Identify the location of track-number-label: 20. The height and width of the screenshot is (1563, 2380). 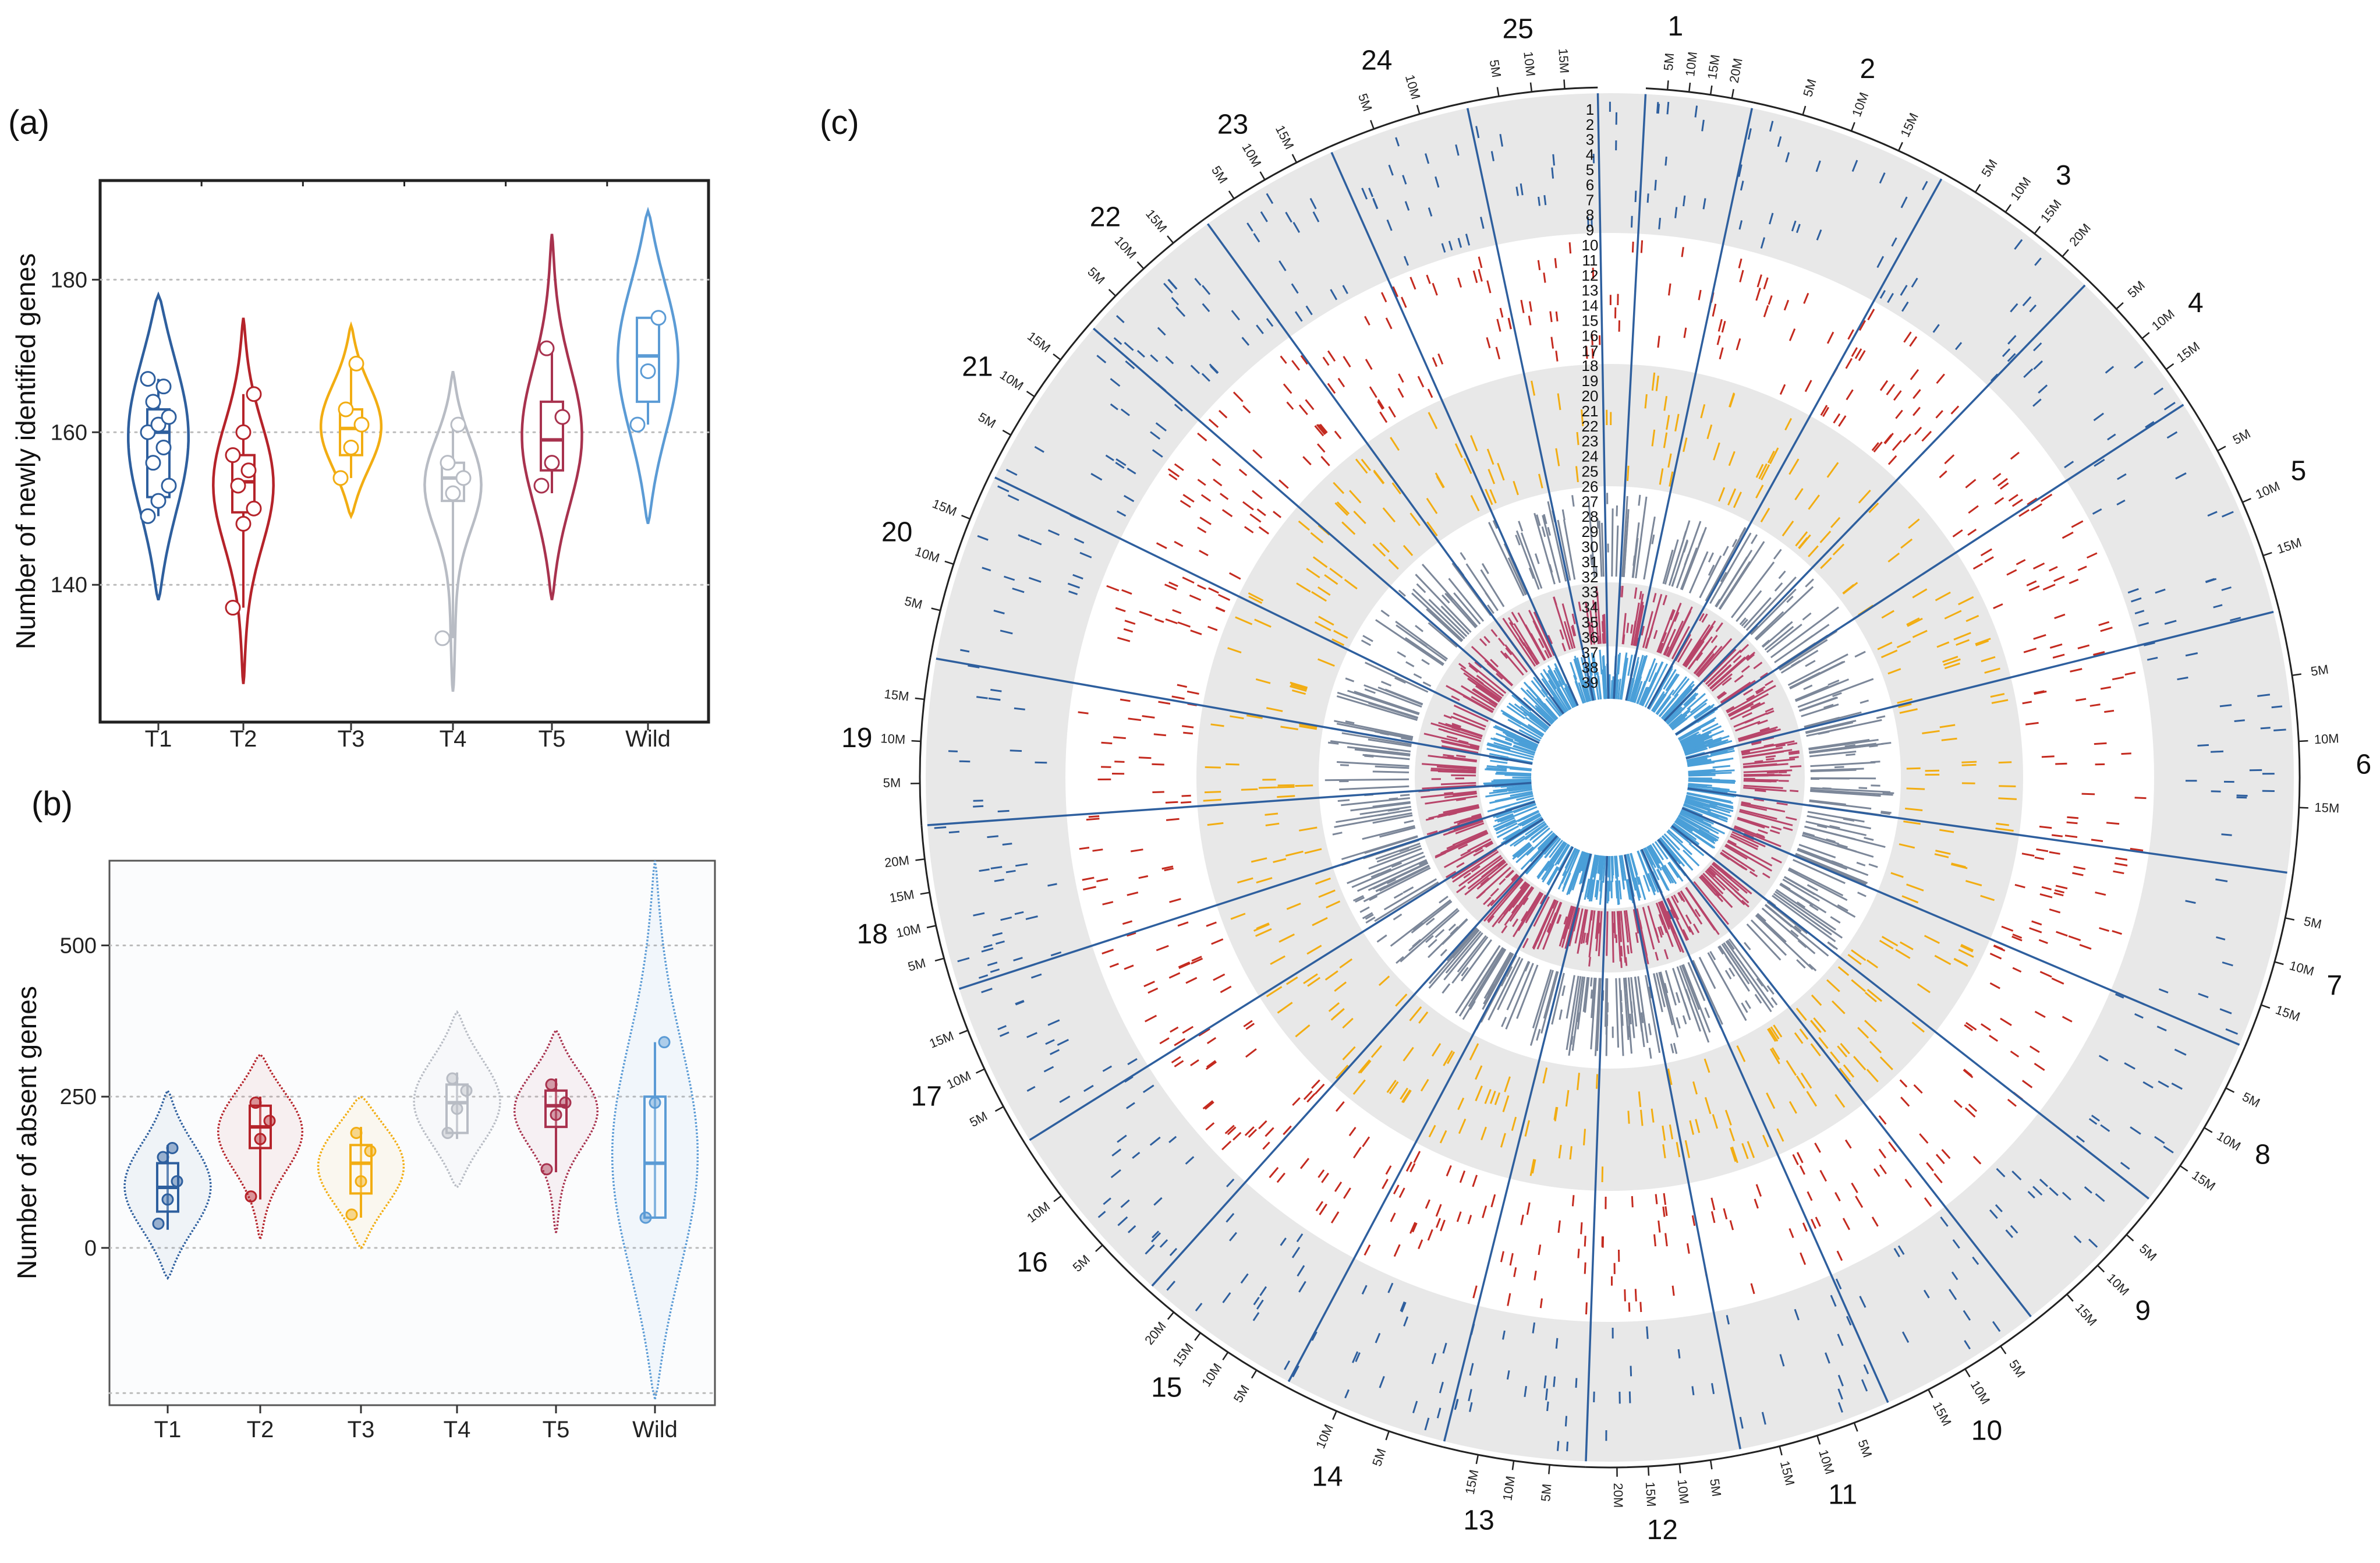
(1590, 396).